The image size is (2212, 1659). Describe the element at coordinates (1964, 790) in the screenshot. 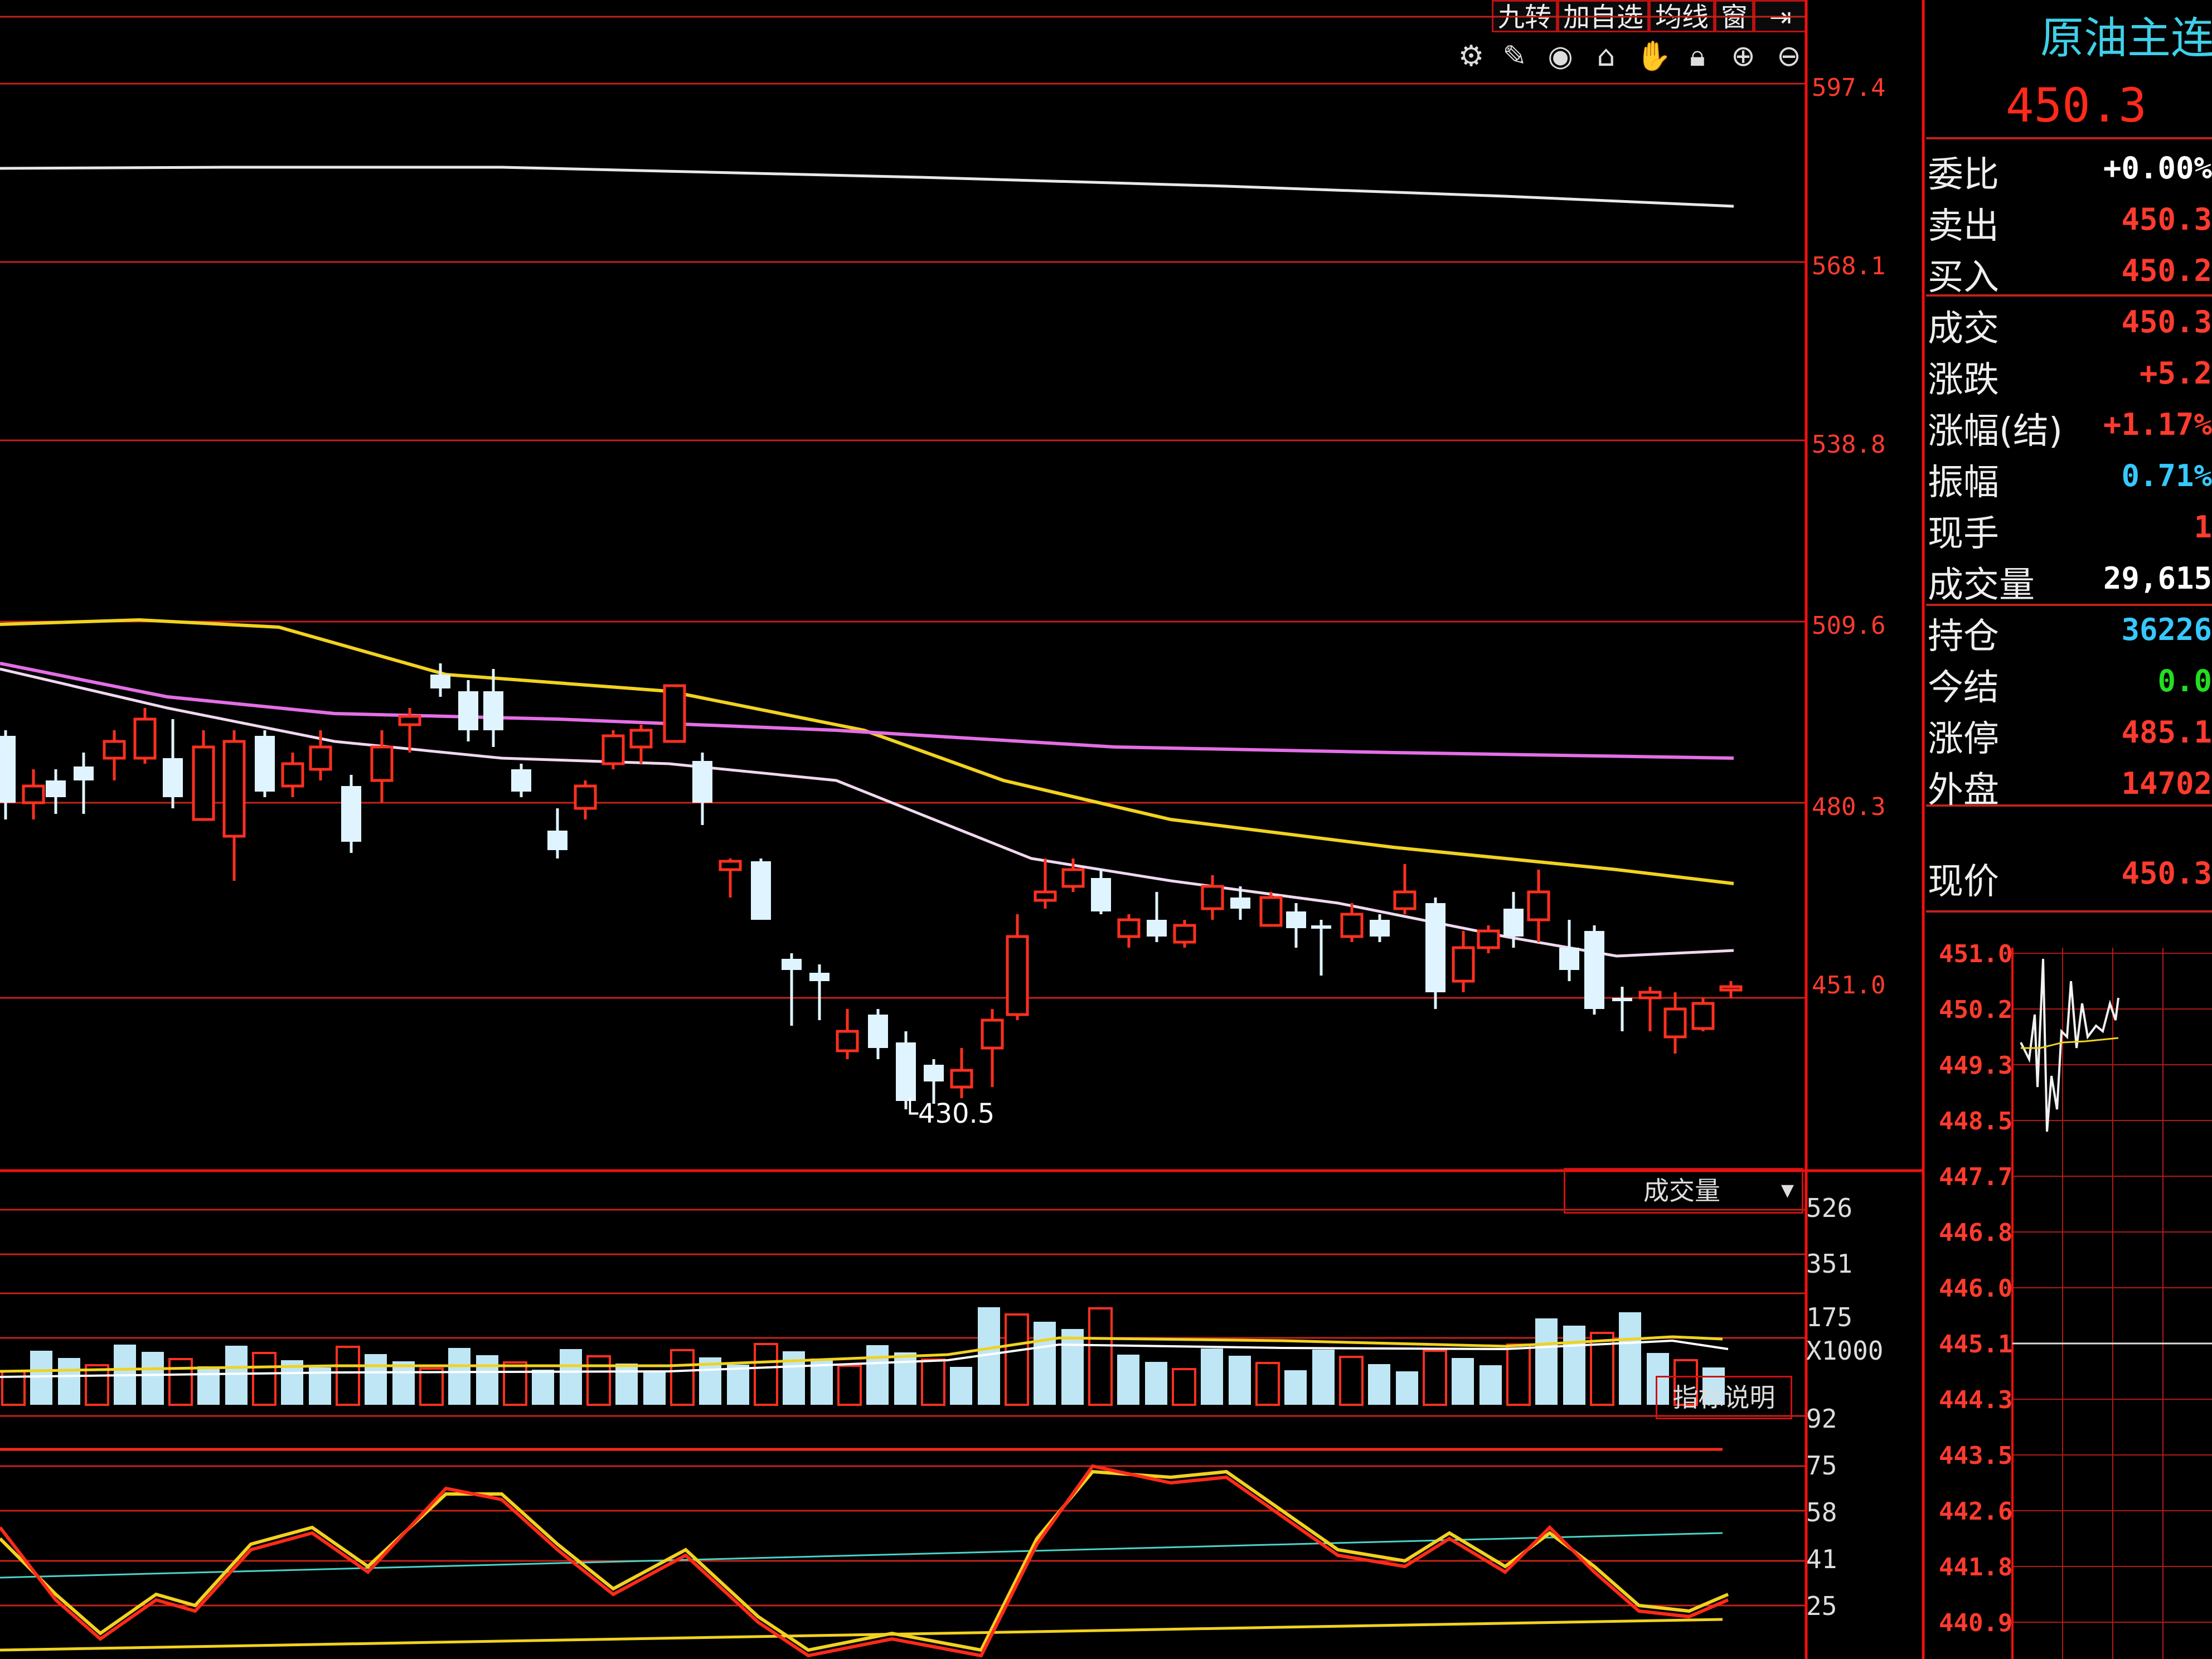

I see `quote-label: 外盘` at that location.